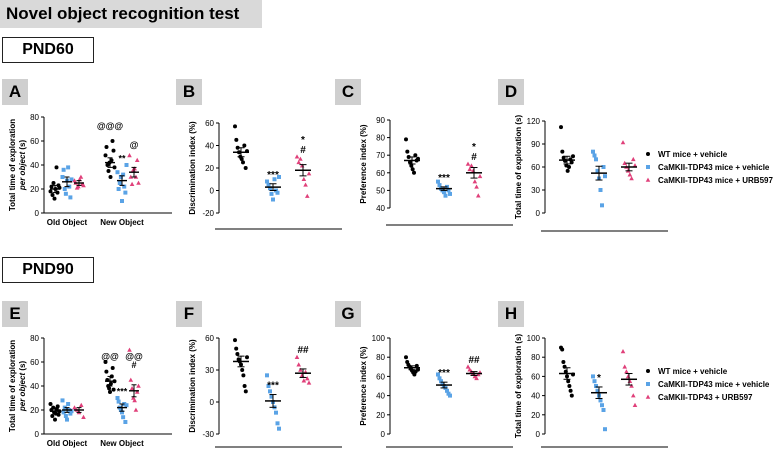 Image resolution: width=784 pixels, height=455 pixels. What do you see at coordinates (535, 167) in the screenshot?
I see `panel-d-y-tick-label: 60` at bounding box center [535, 167].